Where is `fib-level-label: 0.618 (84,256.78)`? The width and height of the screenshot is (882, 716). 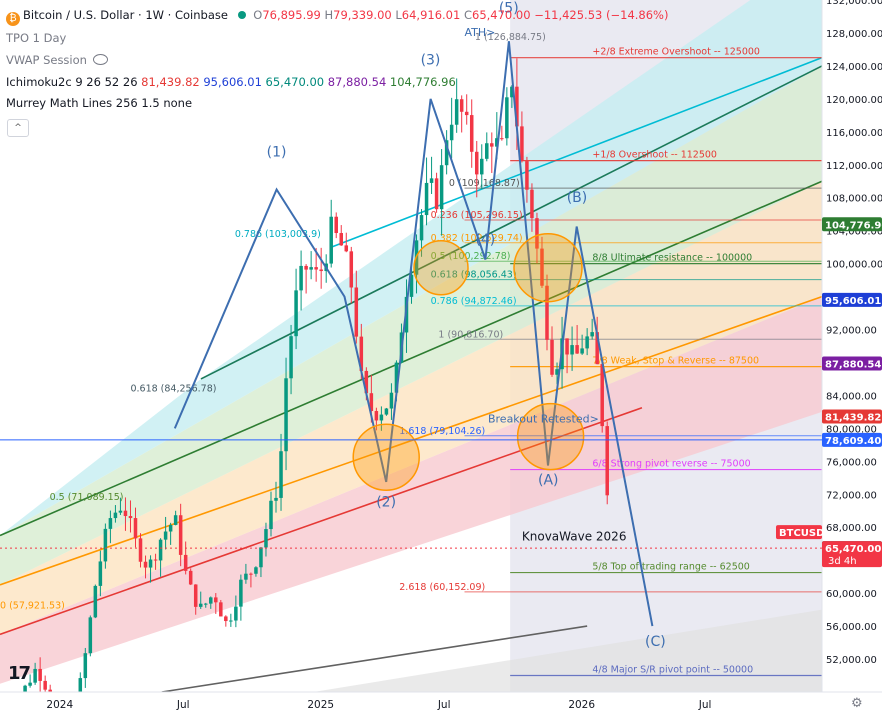 fib-level-label: 0.618 (84,256.78) is located at coordinates (173, 388).